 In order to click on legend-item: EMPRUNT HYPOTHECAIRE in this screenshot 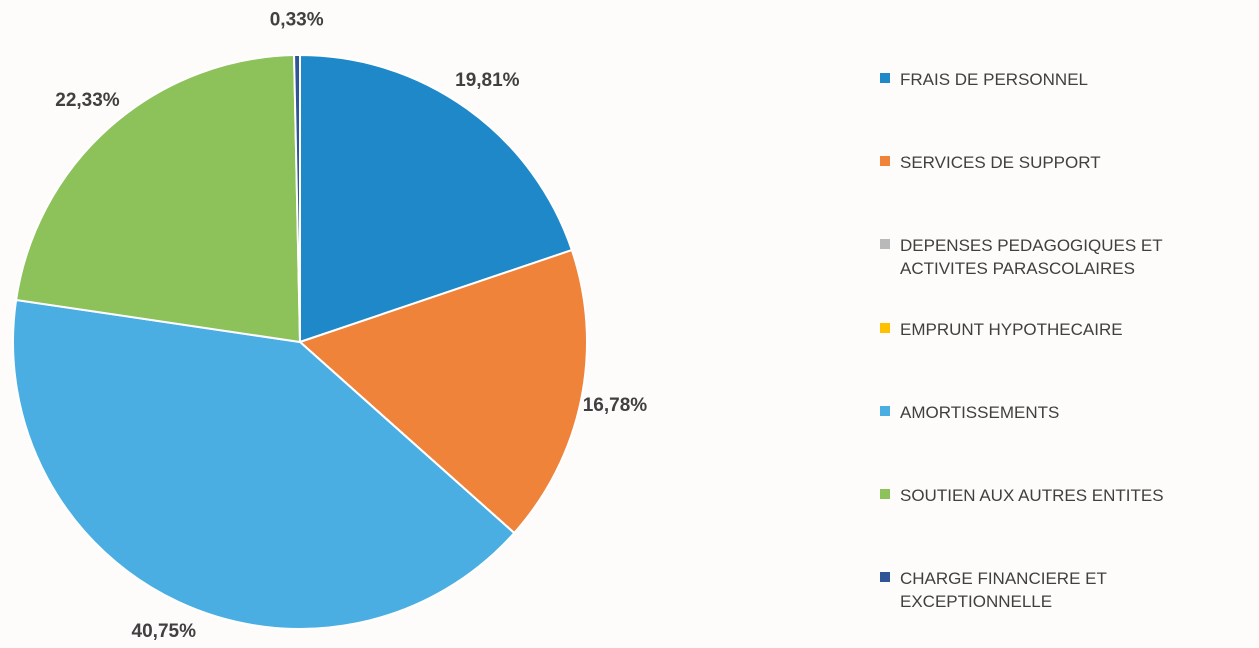, I will do `click(1062, 329)`.